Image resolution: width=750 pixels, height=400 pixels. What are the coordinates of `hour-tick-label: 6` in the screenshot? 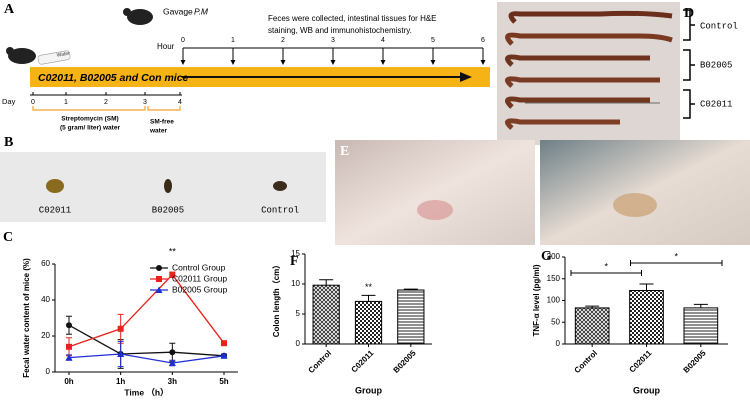 It's located at (483, 40).